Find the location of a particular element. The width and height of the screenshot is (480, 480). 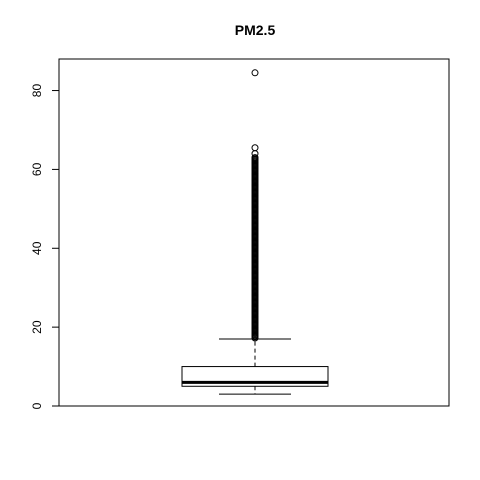

y-tick-label: 20 is located at coordinates (37, 327).